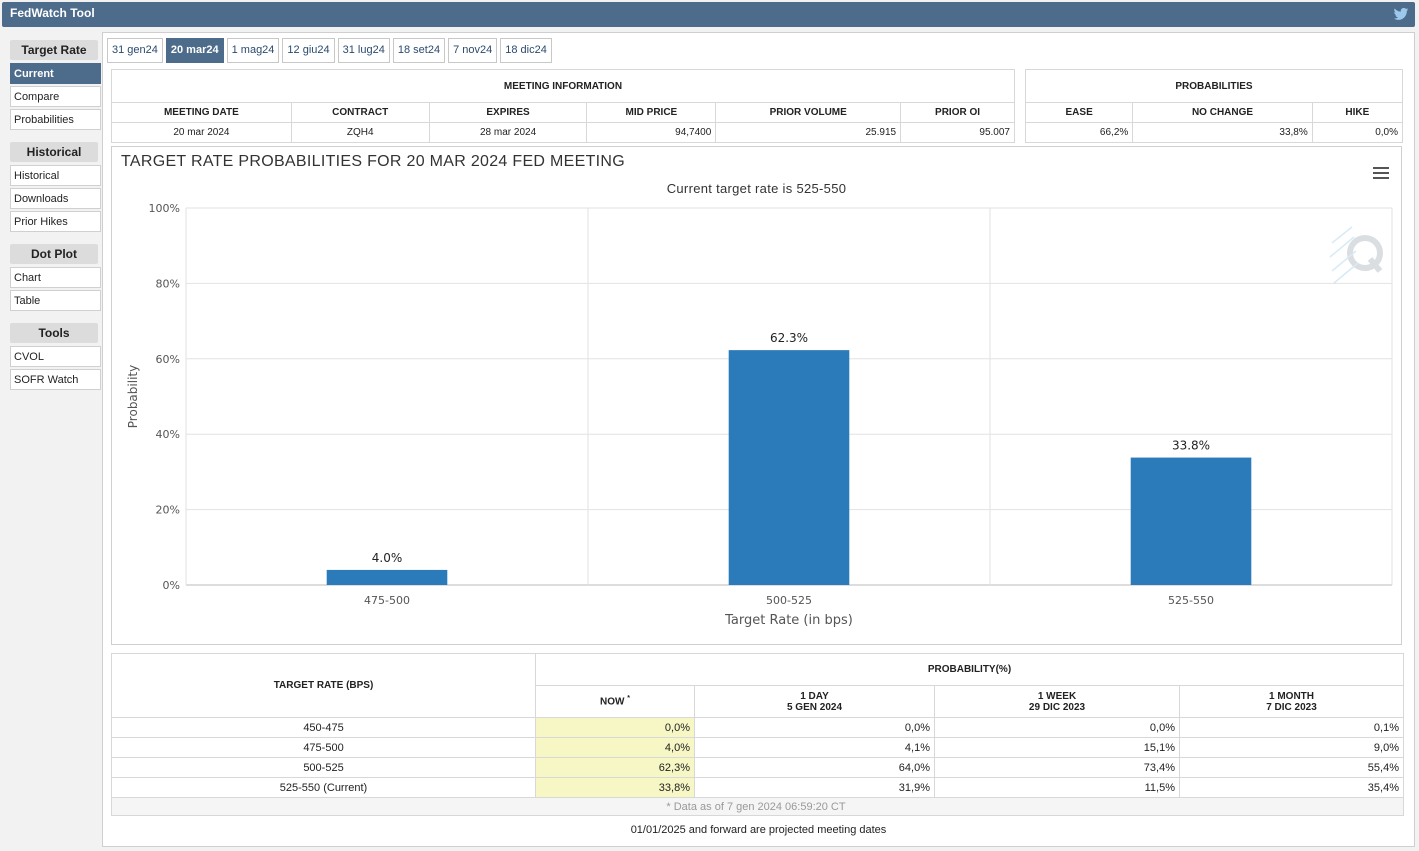 Image resolution: width=1419 pixels, height=851 pixels. Describe the element at coordinates (1057, 767) in the screenshot. I see `value-cell: 73,4%` at that location.